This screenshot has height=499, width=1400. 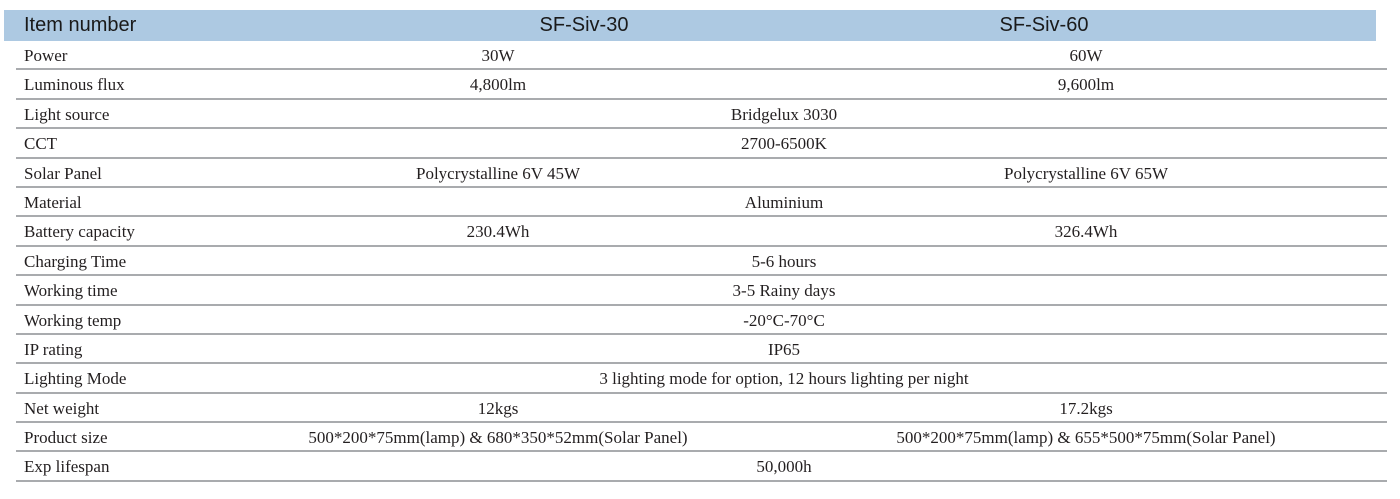 I want to click on table-row-battery-capacity: Battery capacity 230.4Wh 326.4Wh, so click(x=701, y=232).